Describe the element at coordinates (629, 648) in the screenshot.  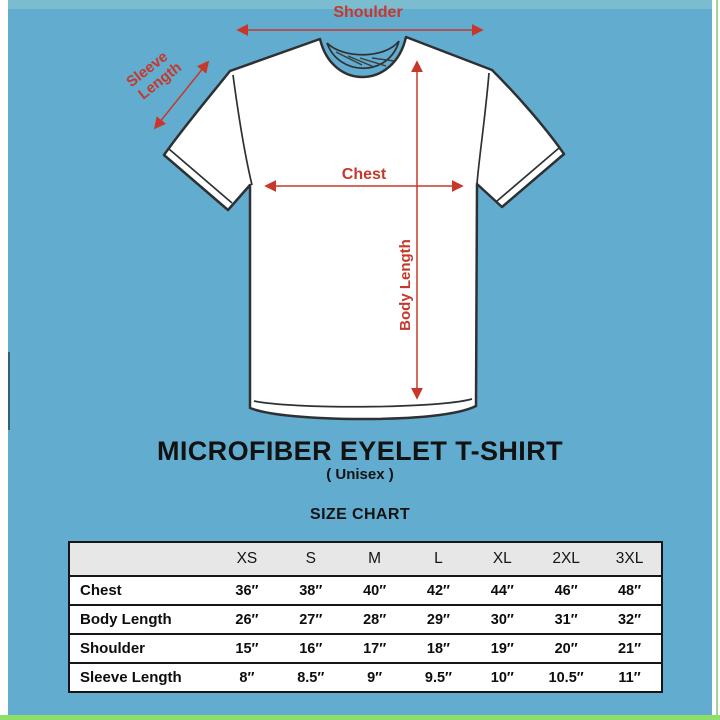
I see `cell-value: 21″` at that location.